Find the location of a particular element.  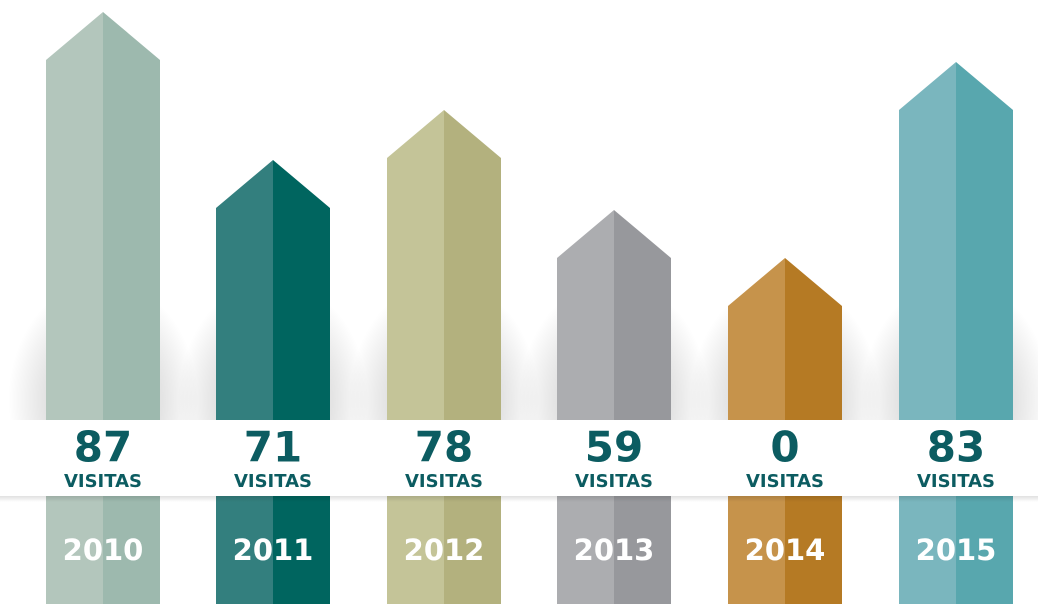

year-label: 2010 is located at coordinates (103, 550).